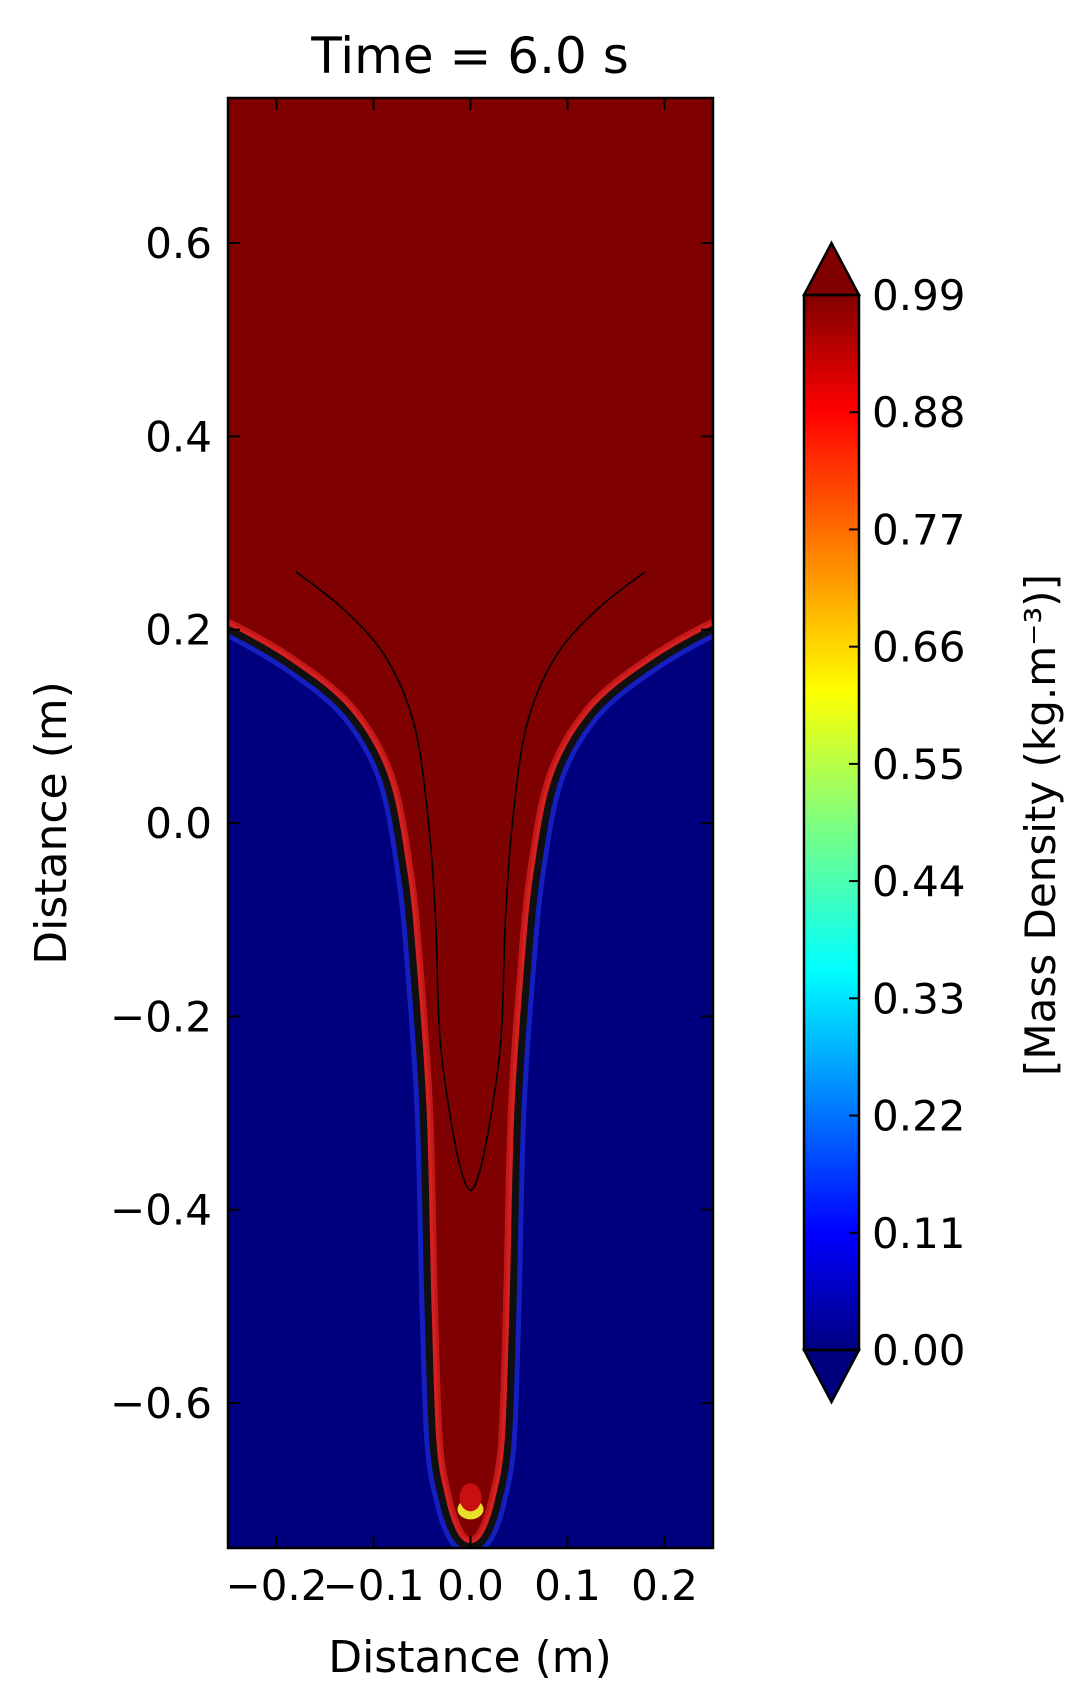 The image size is (1084, 1687). Describe the element at coordinates (664, 1585) in the screenshot. I see `x-tick-label: 0.2` at that location.